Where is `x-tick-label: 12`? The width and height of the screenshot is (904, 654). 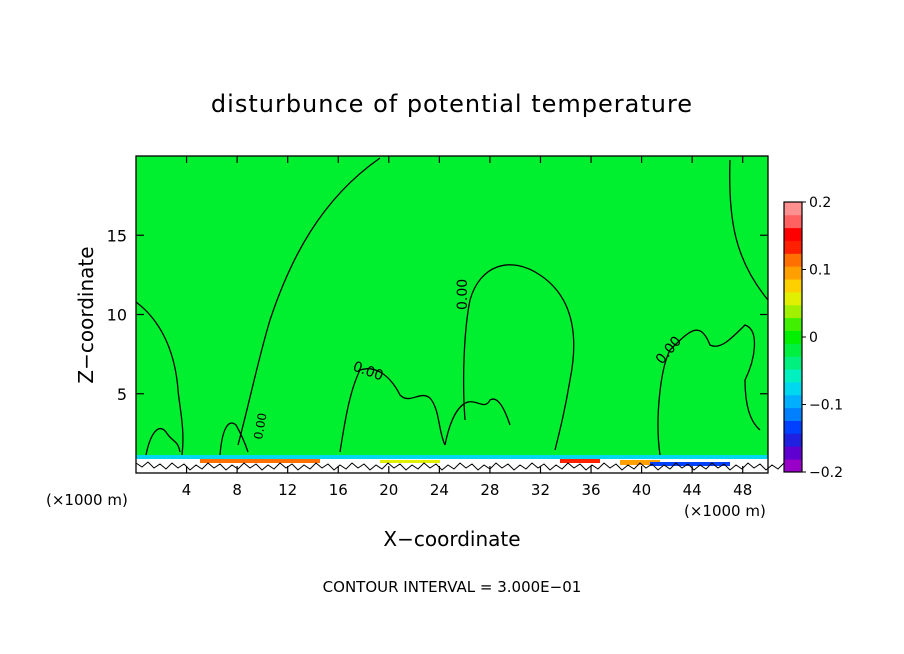 x-tick-label: 12 is located at coordinates (287, 490).